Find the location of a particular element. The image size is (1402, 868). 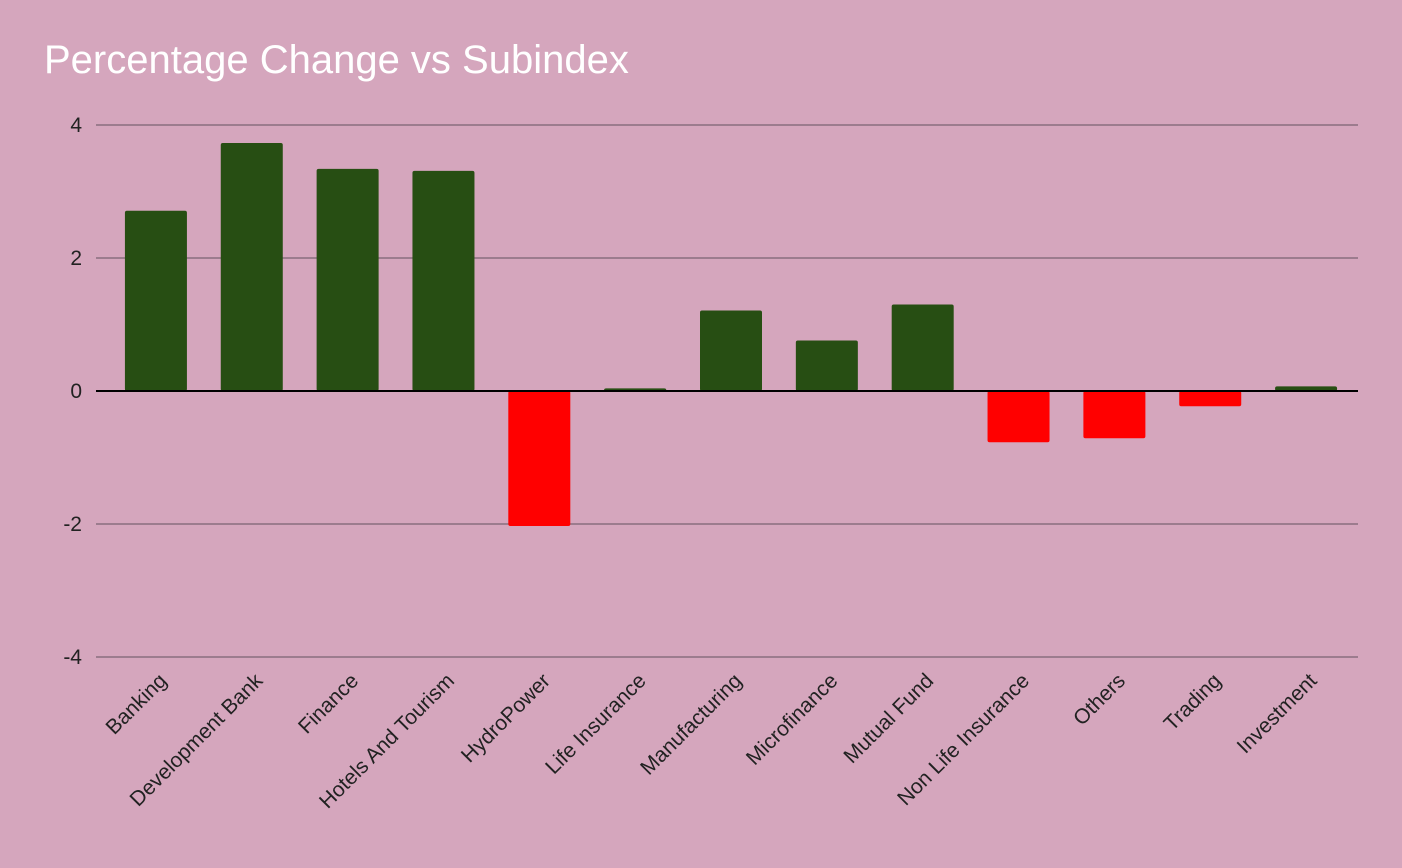

y-tick-label: -4 is located at coordinates (72, 657).